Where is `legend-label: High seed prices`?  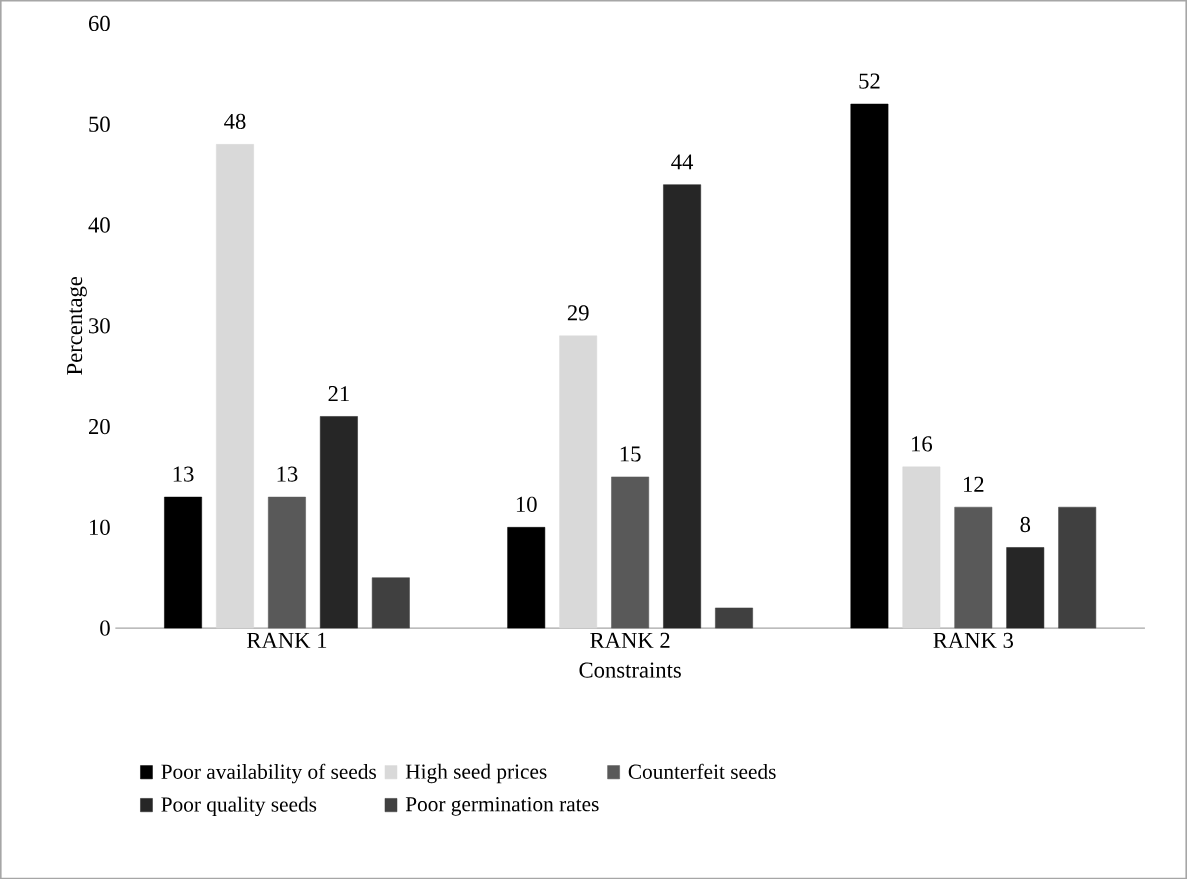
legend-label: High seed prices is located at coordinates (476, 773).